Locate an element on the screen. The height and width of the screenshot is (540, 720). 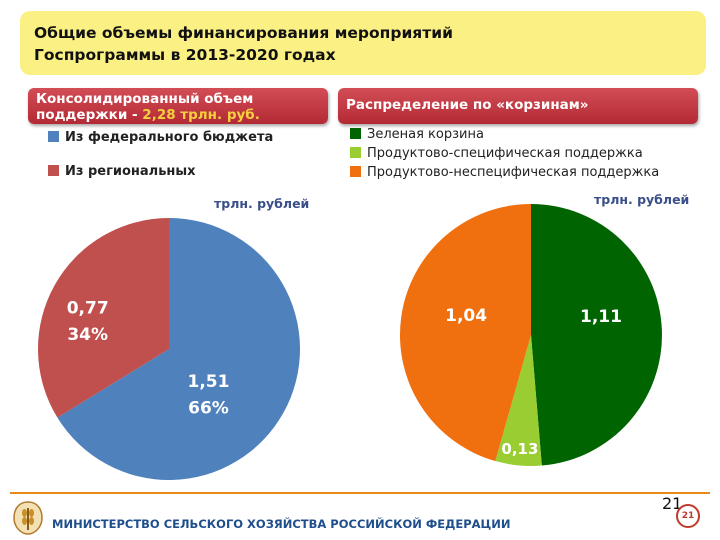
pie-value-label-0: 1,11 is located at coordinates (601, 317).